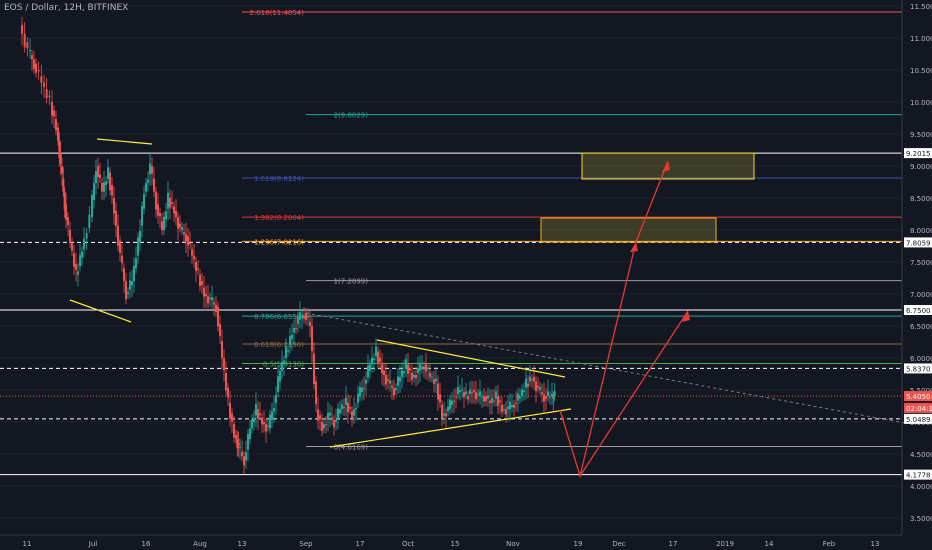 Image resolution: width=932 pixels, height=550 pixels. Describe the element at coordinates (628, 230) in the screenshot. I see `target-box-lower` at that location.